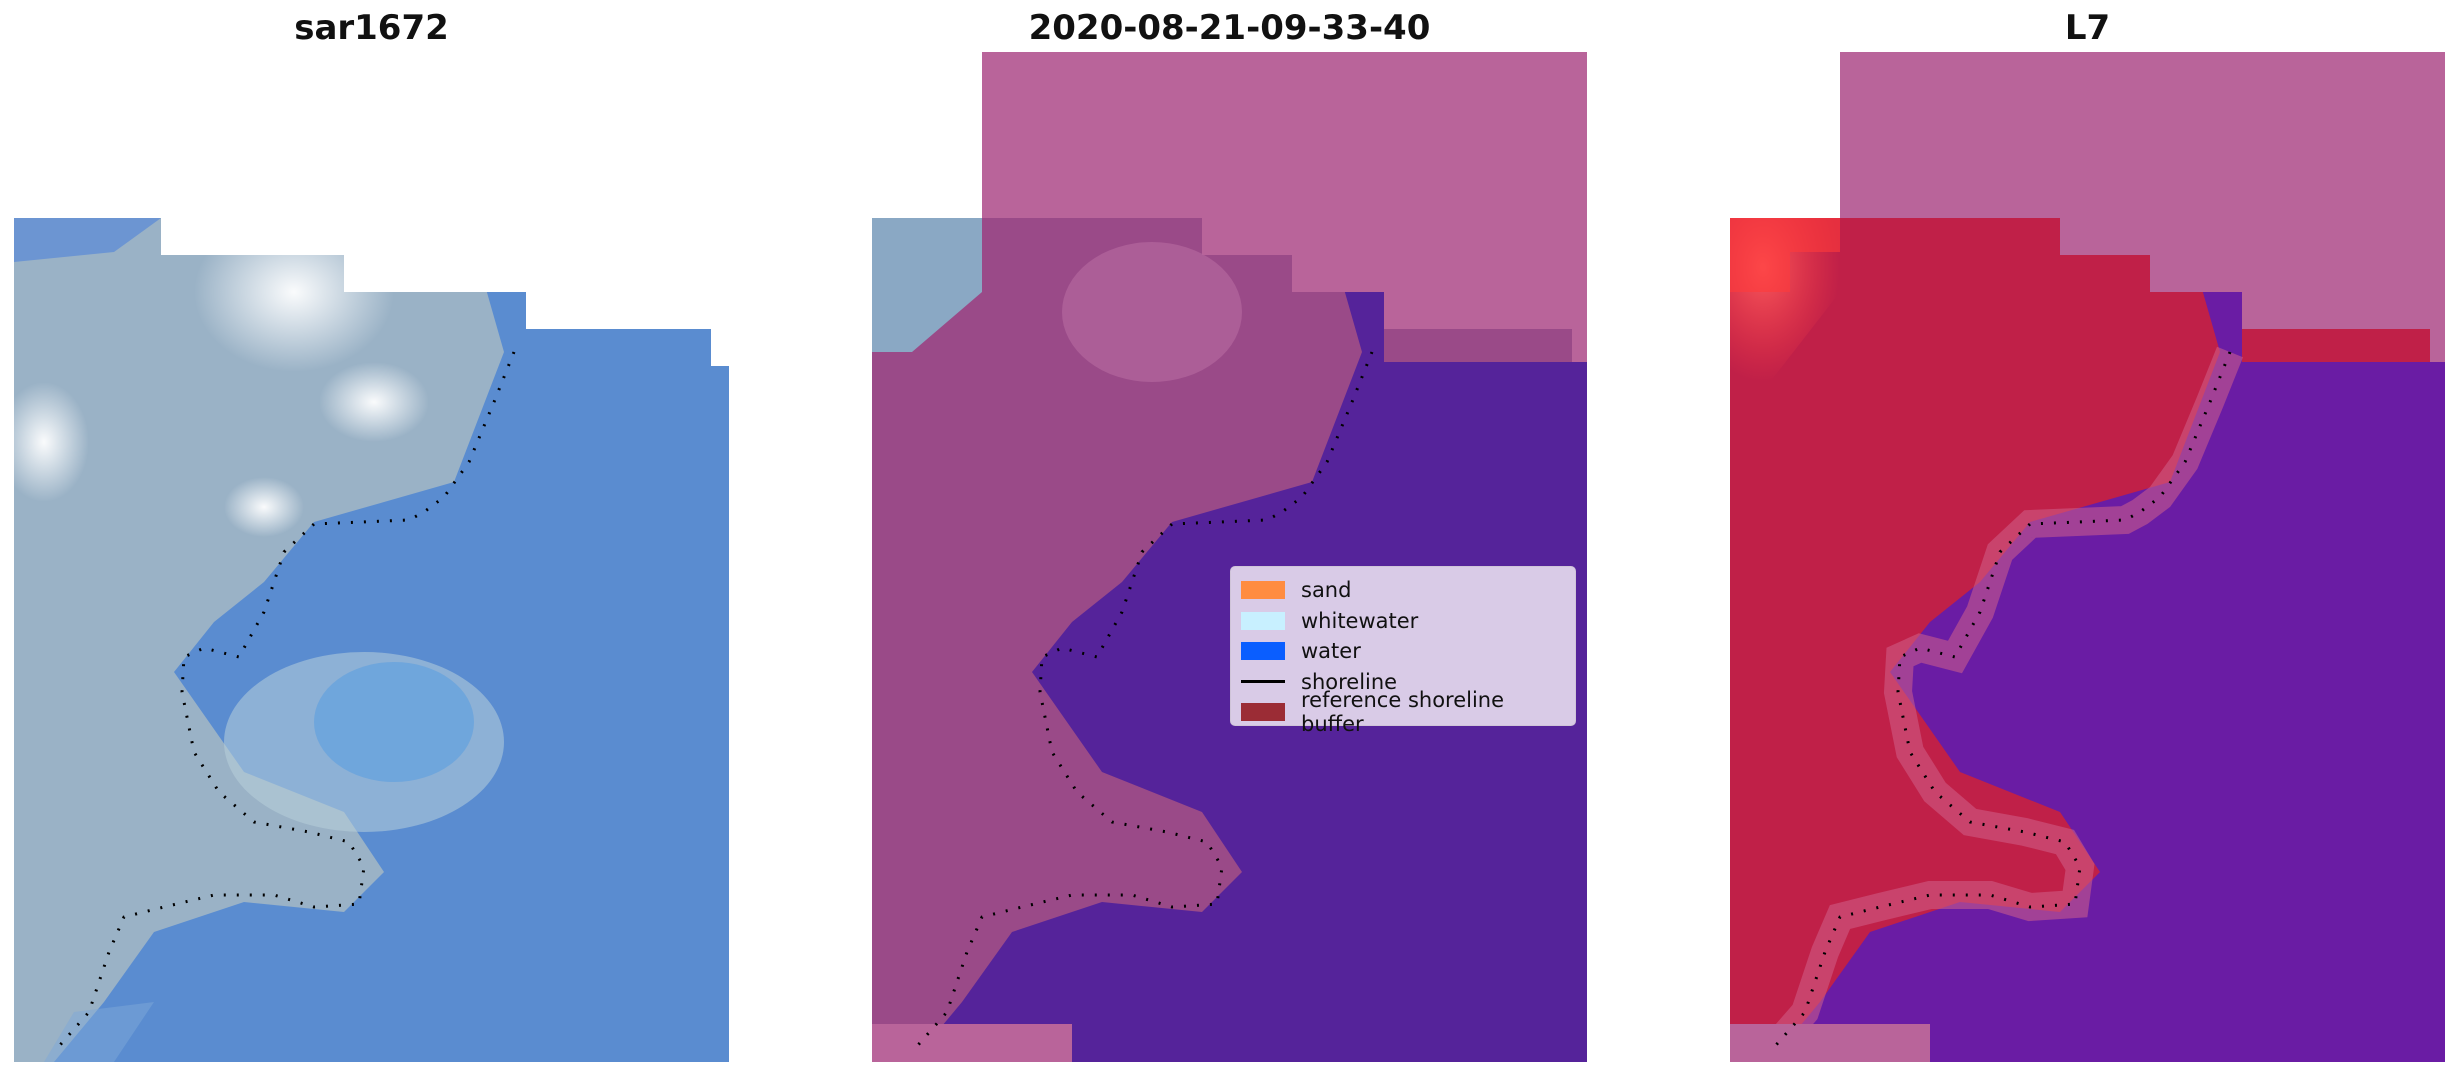  I want to click on panel-title-classified: 2020-08-21-09-33-40, so click(1229, 28).